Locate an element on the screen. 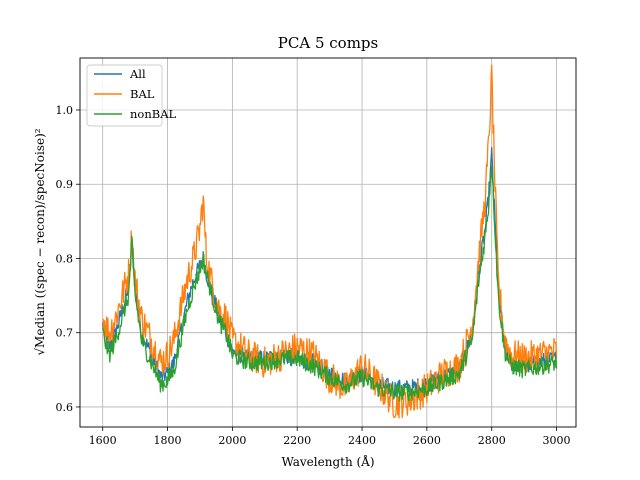 This screenshot has height=480, width=640. x-tick-label: 2200 is located at coordinates (297, 440).